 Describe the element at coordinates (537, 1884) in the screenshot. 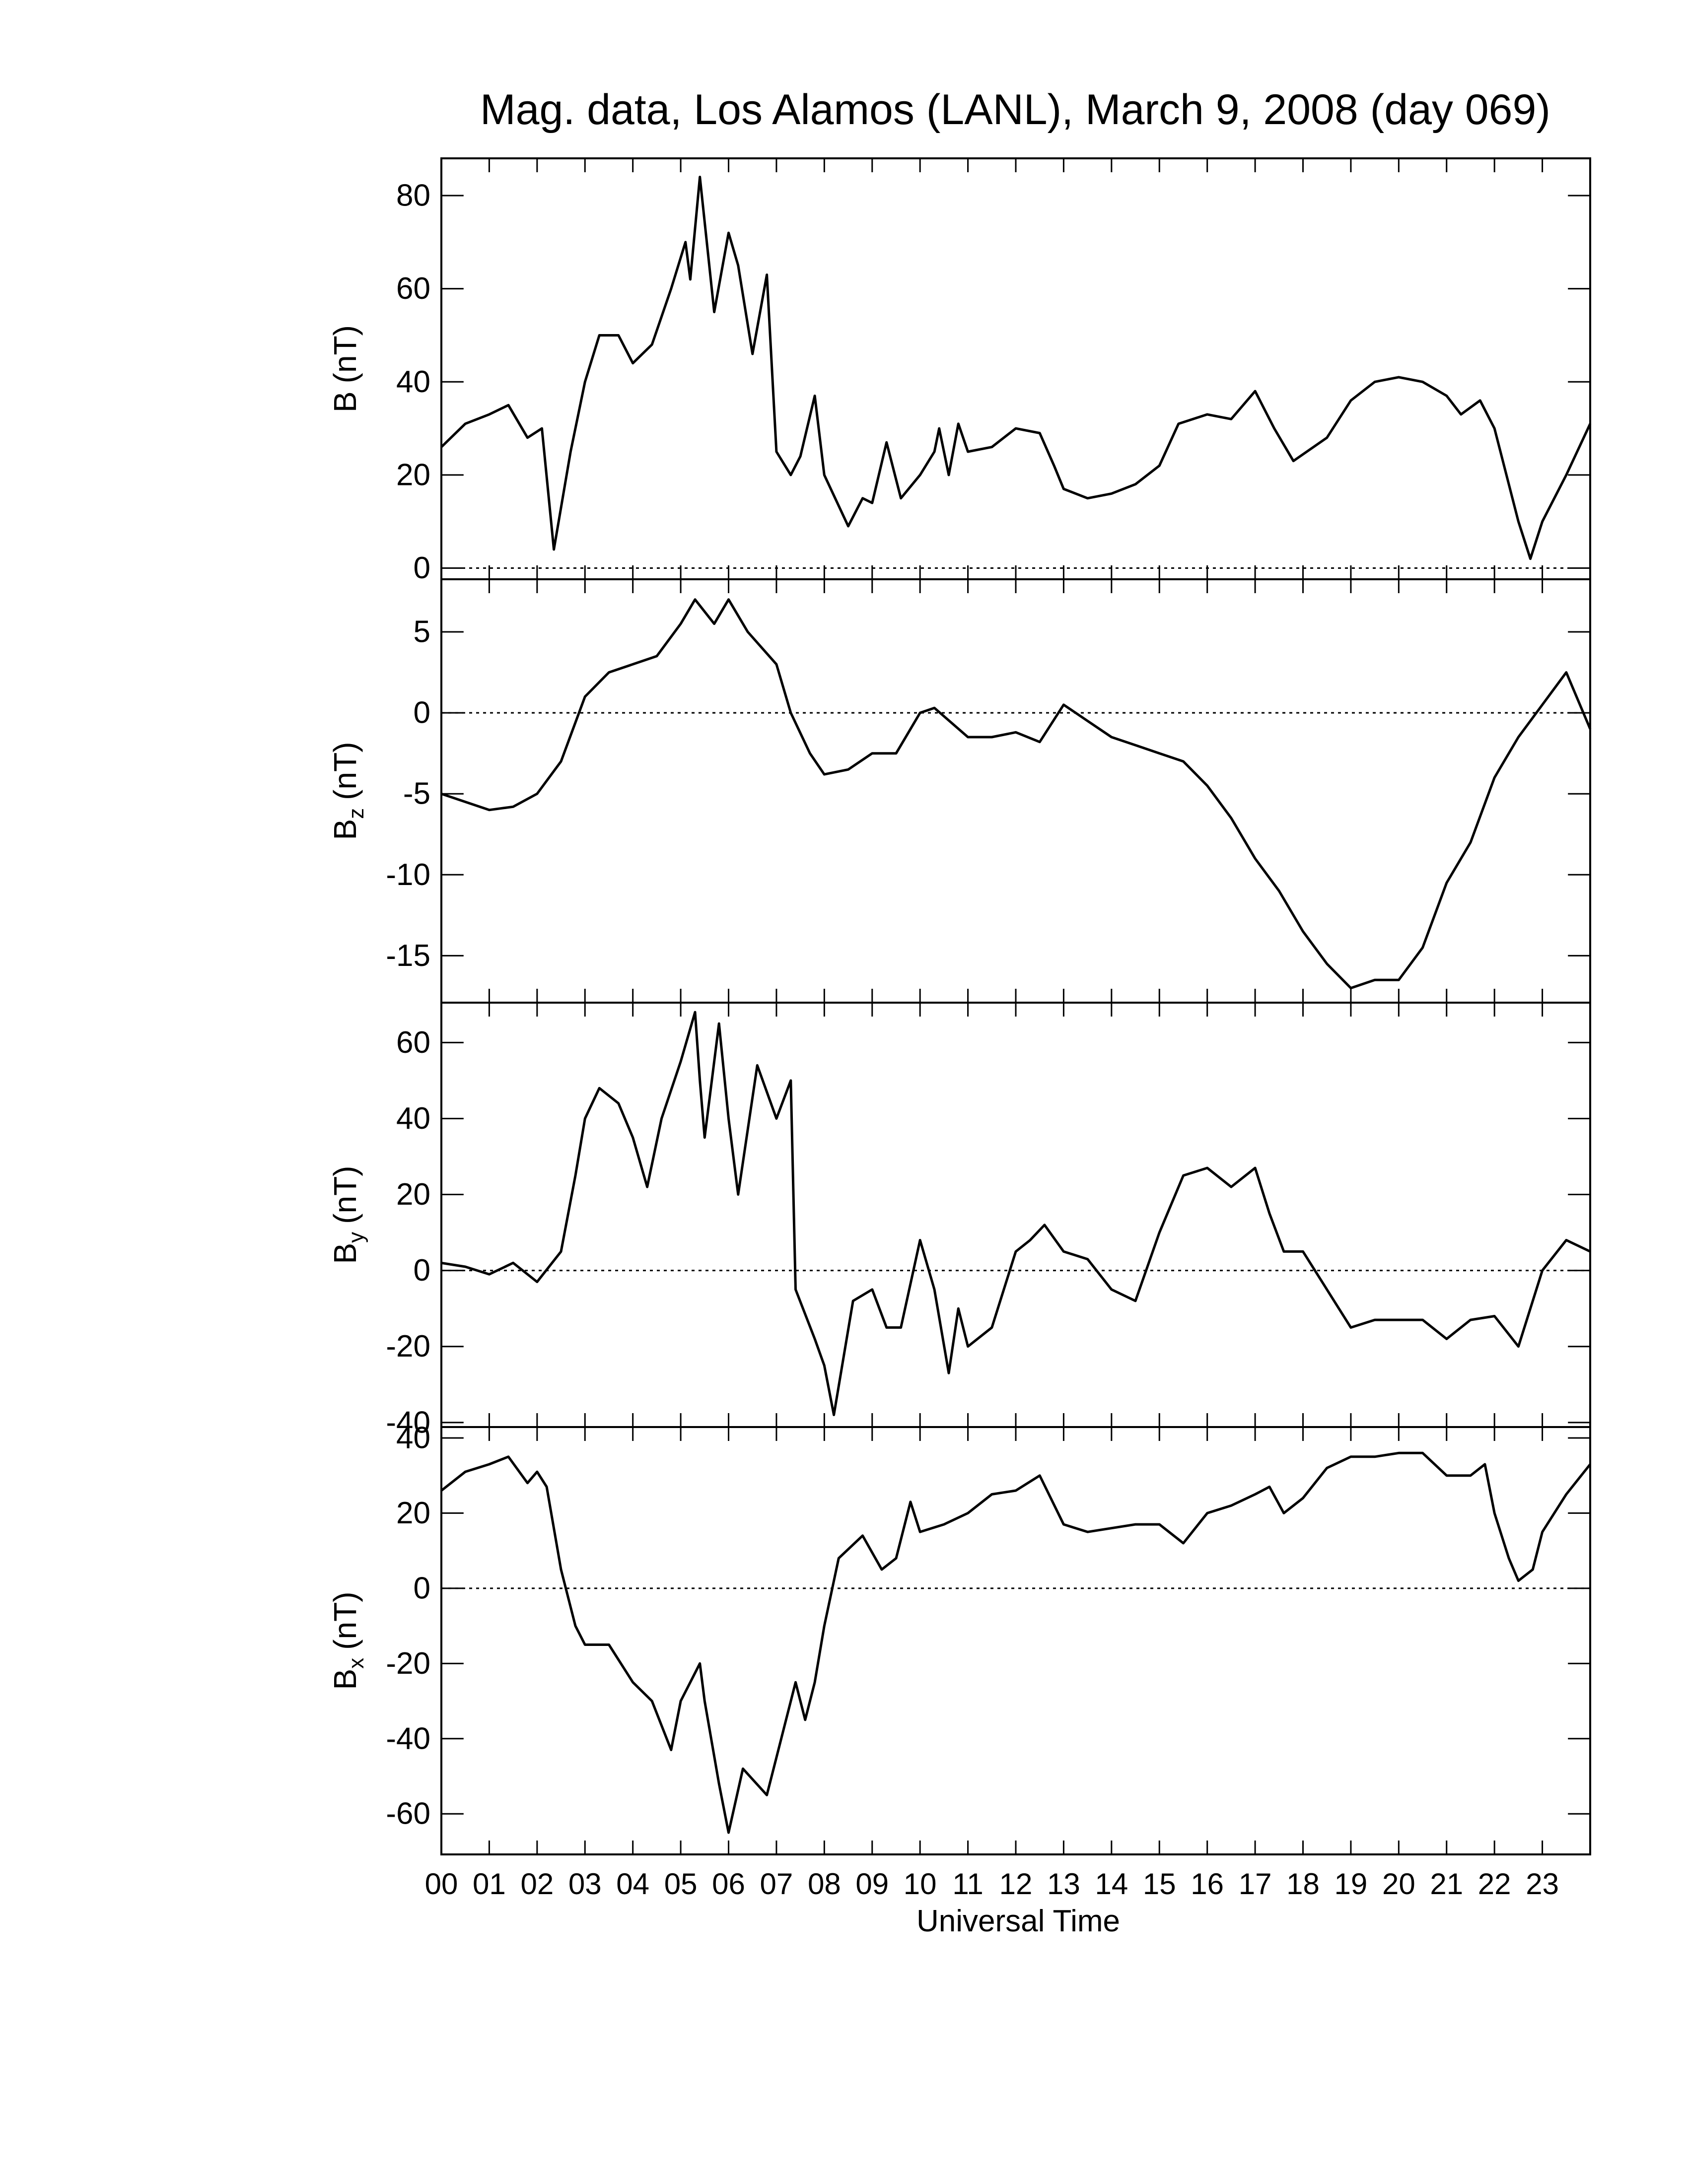

I see `x-tick-label: 02` at that location.